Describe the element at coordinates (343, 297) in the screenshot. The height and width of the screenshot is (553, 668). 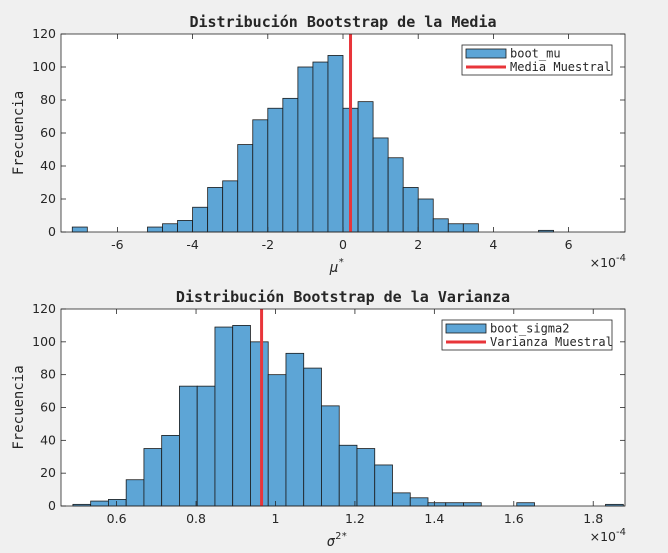
I see `chart-title: Distribución Bootstrap de la Varianza` at that location.